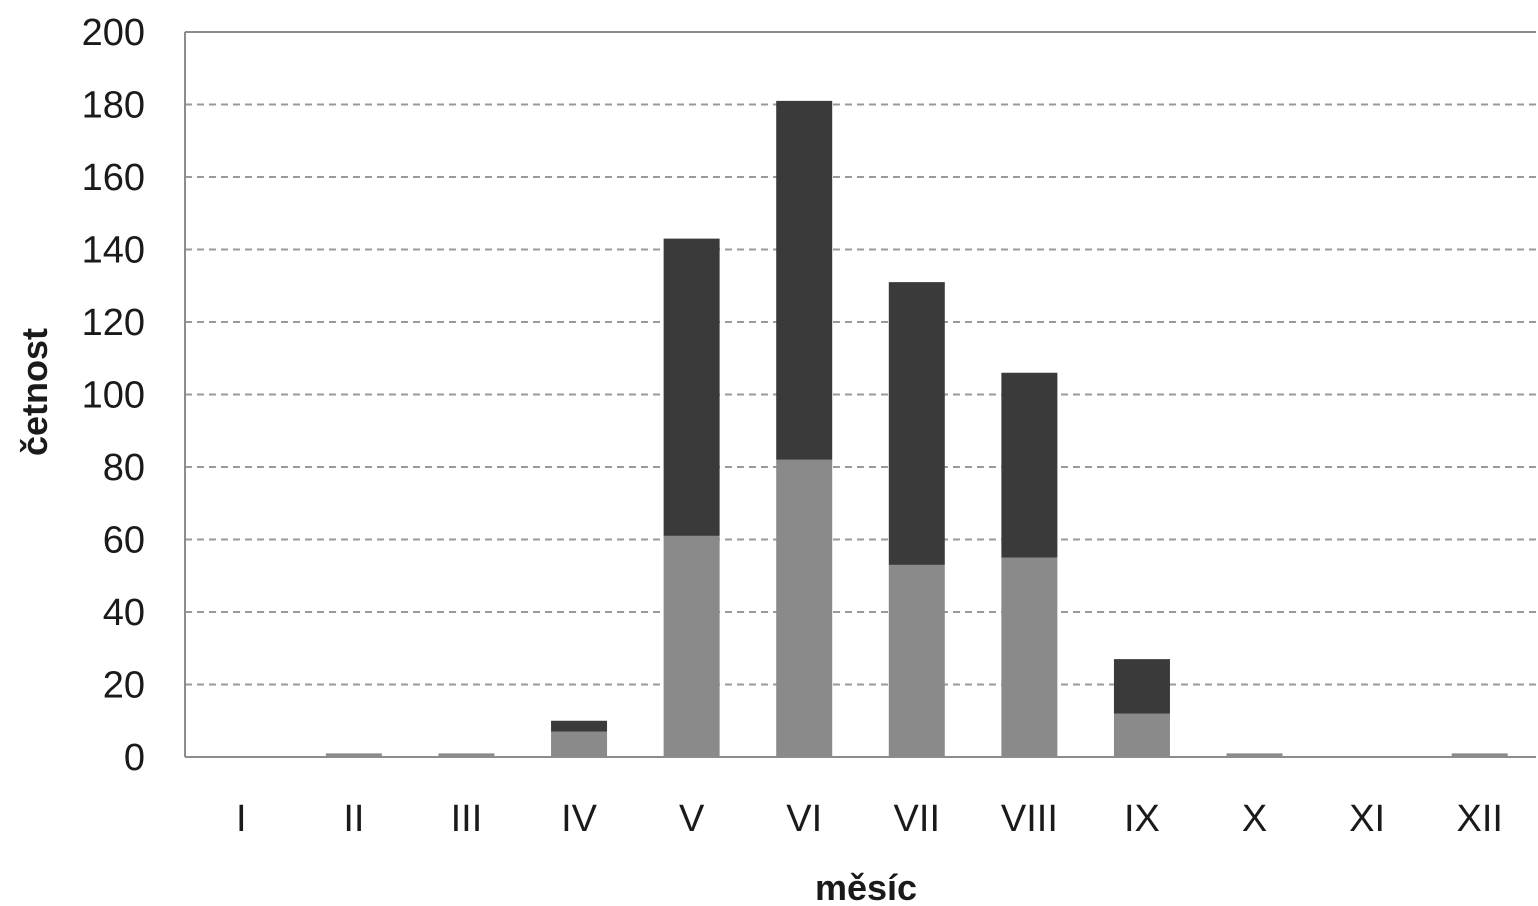 This screenshot has height=906, width=1538. I want to click on y-tick-label: 40, so click(124, 613).